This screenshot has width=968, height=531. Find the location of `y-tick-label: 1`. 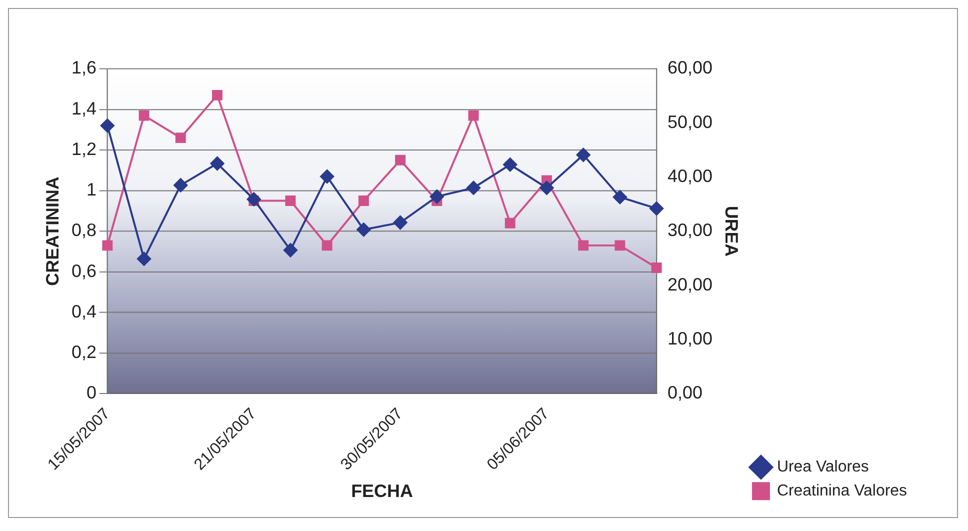

y-tick-label: 1 is located at coordinates (91, 190).